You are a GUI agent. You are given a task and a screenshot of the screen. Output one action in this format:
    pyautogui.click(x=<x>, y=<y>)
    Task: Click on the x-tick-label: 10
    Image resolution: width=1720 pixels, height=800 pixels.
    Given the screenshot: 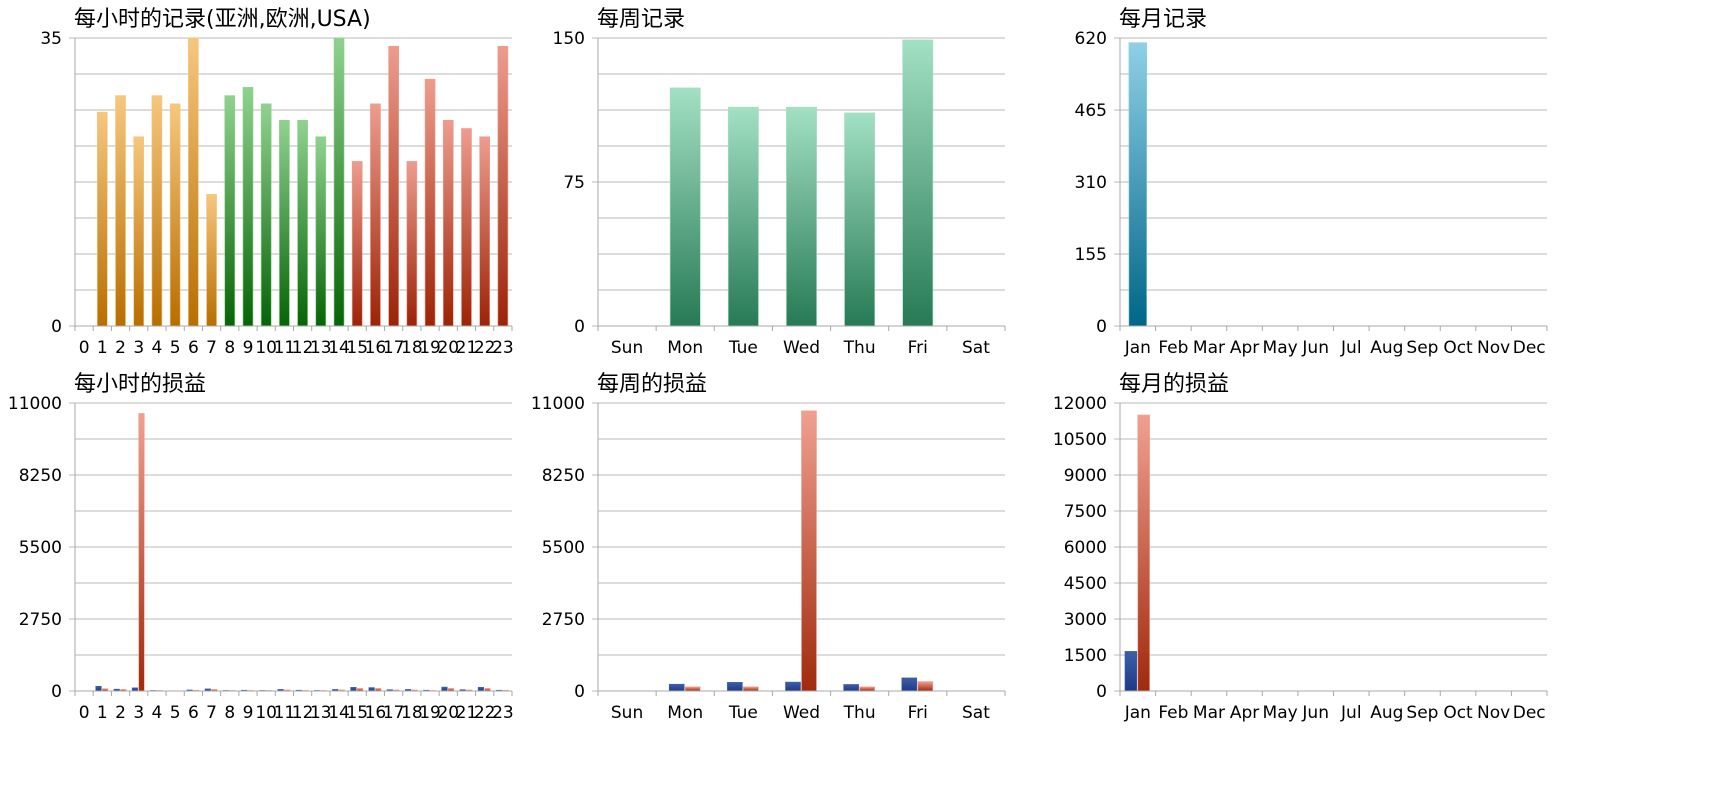 What is the action you would take?
    pyautogui.click(x=266, y=348)
    